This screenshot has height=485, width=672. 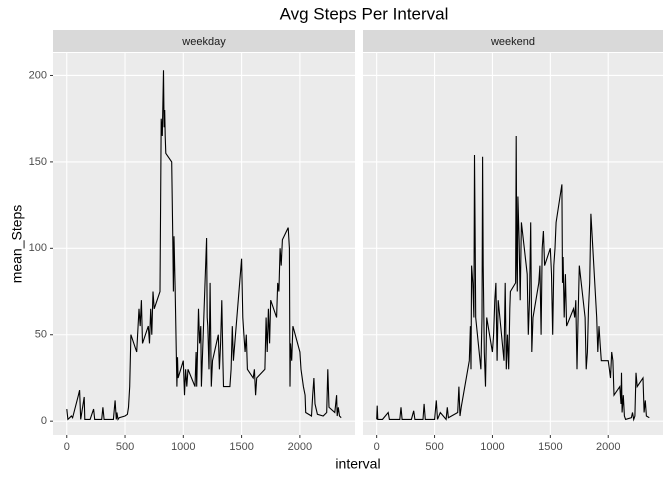 What do you see at coordinates (38, 248) in the screenshot?
I see `y-tick-label: 100` at bounding box center [38, 248].